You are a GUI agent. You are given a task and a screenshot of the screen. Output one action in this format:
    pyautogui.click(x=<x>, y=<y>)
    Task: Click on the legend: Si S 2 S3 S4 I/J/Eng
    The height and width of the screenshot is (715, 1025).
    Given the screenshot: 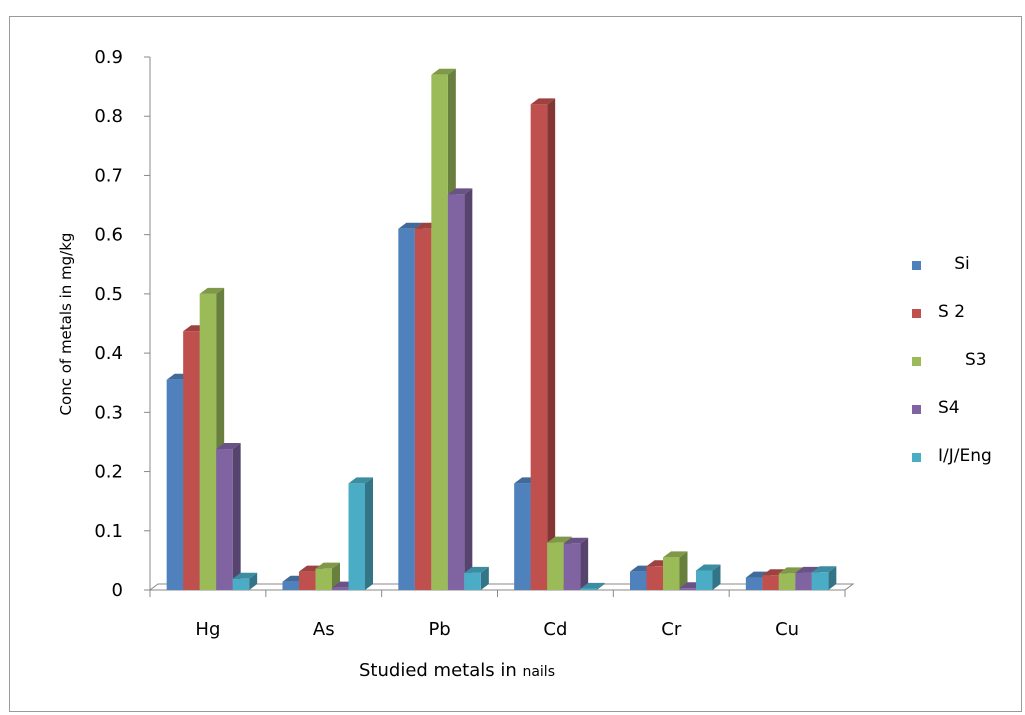 What is the action you would take?
    pyautogui.click(x=967, y=374)
    